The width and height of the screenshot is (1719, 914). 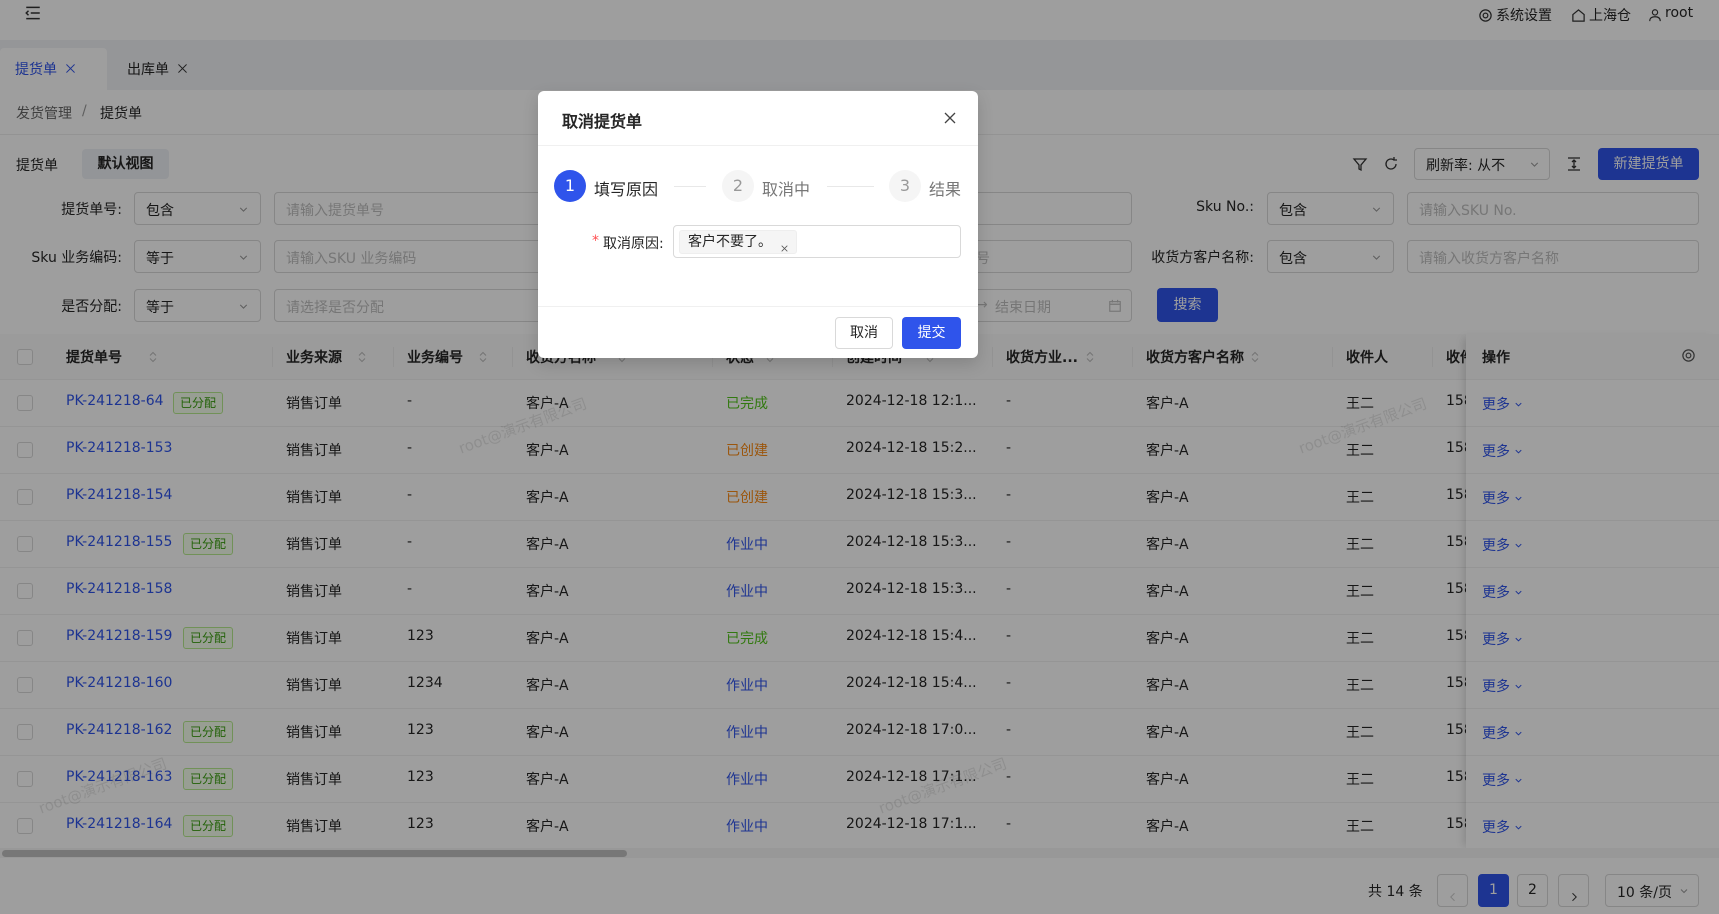 What do you see at coordinates (119, 495) in the screenshot?
I see `order-link: PK-241218-154` at bounding box center [119, 495].